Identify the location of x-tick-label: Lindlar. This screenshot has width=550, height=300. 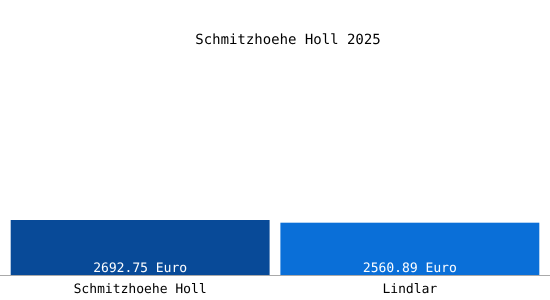
(410, 289).